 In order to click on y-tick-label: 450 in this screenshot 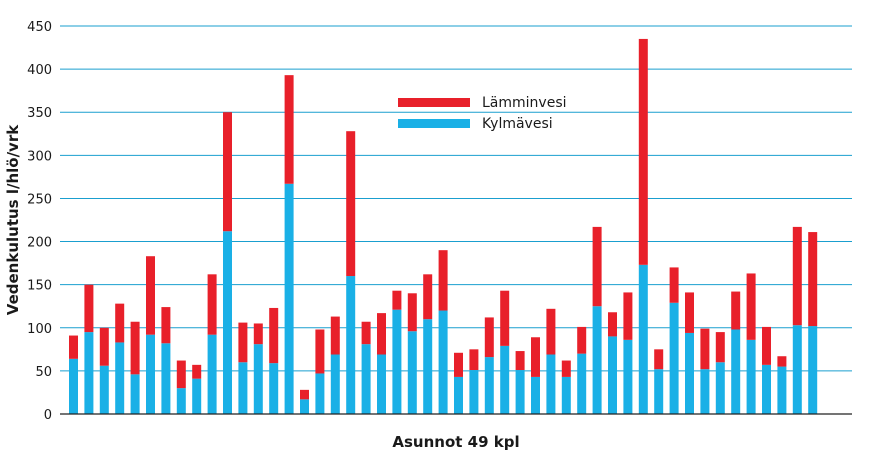, I will do `click(39, 27)`.